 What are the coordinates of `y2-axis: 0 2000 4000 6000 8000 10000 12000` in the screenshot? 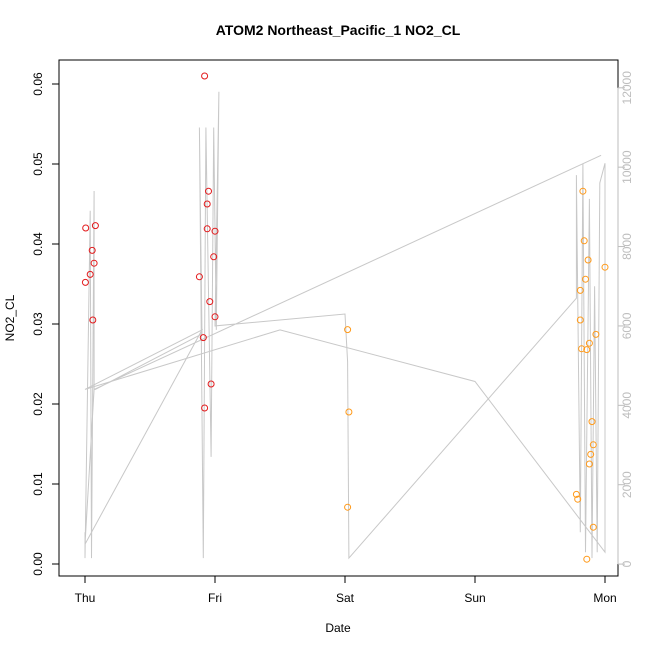 It's located at (625, 319).